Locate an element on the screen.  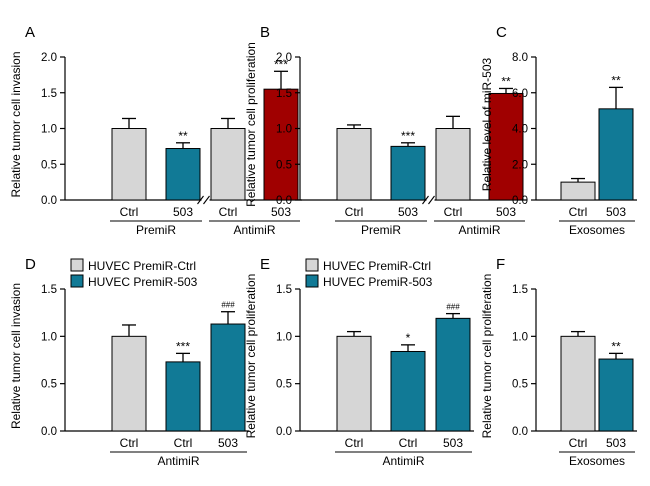
panel-e-group-label: AntimiR is located at coordinates (403, 461).